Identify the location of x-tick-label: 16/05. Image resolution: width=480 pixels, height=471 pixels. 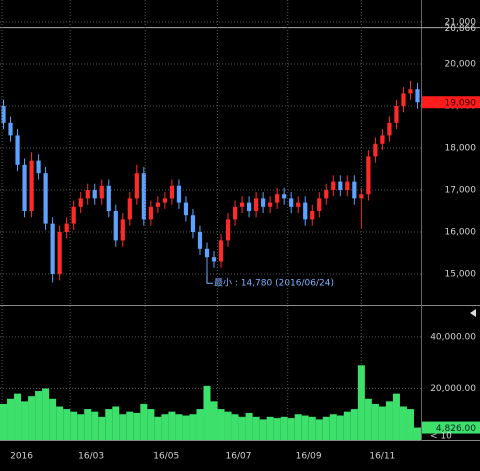
(166, 457).